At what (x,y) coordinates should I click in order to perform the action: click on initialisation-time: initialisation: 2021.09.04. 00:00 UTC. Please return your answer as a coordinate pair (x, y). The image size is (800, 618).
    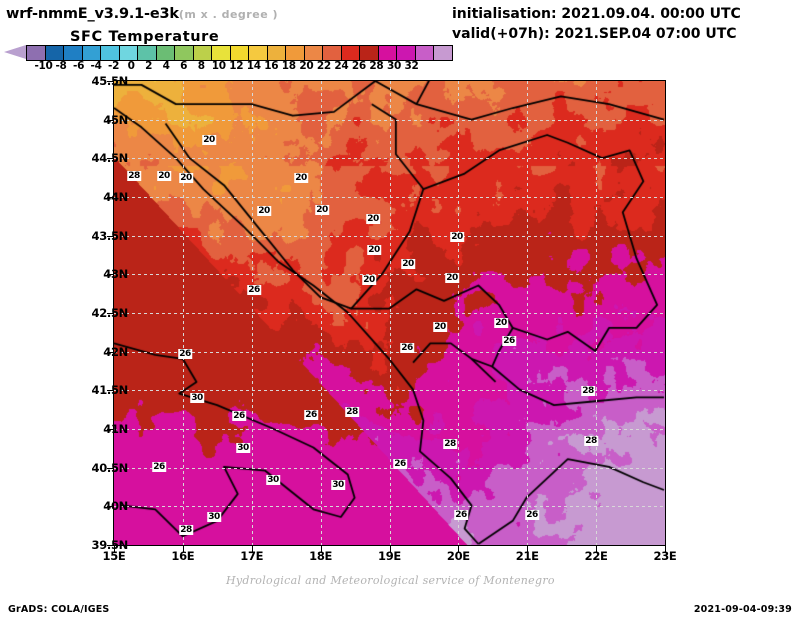
    Looking at the image, I should click on (596, 14).